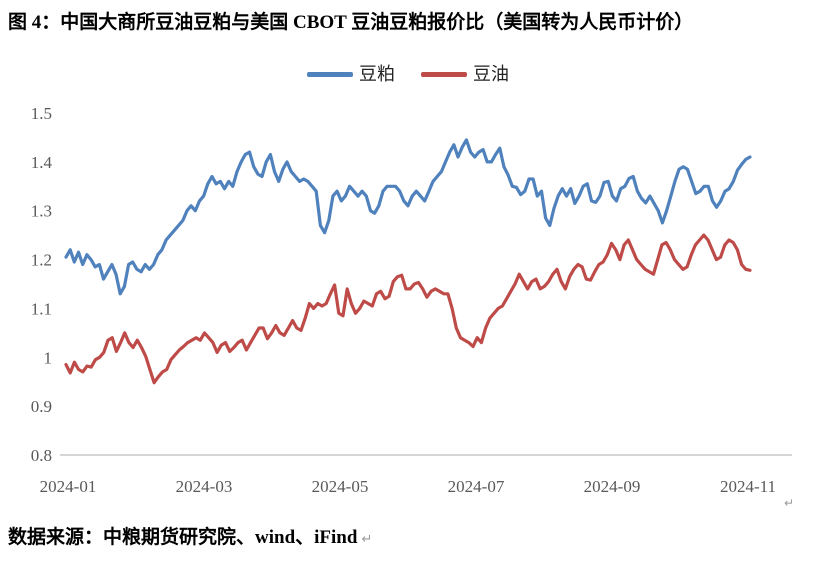 The width and height of the screenshot is (827, 565). I want to click on y-tick-label: 1, so click(48, 357).